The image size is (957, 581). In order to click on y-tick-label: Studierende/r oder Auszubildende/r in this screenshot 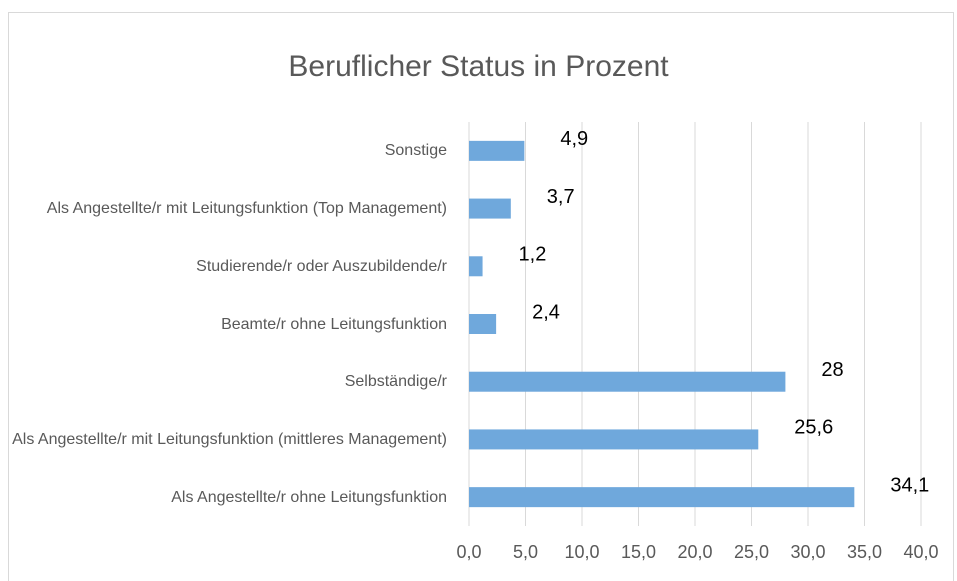, I will do `click(227, 266)`.